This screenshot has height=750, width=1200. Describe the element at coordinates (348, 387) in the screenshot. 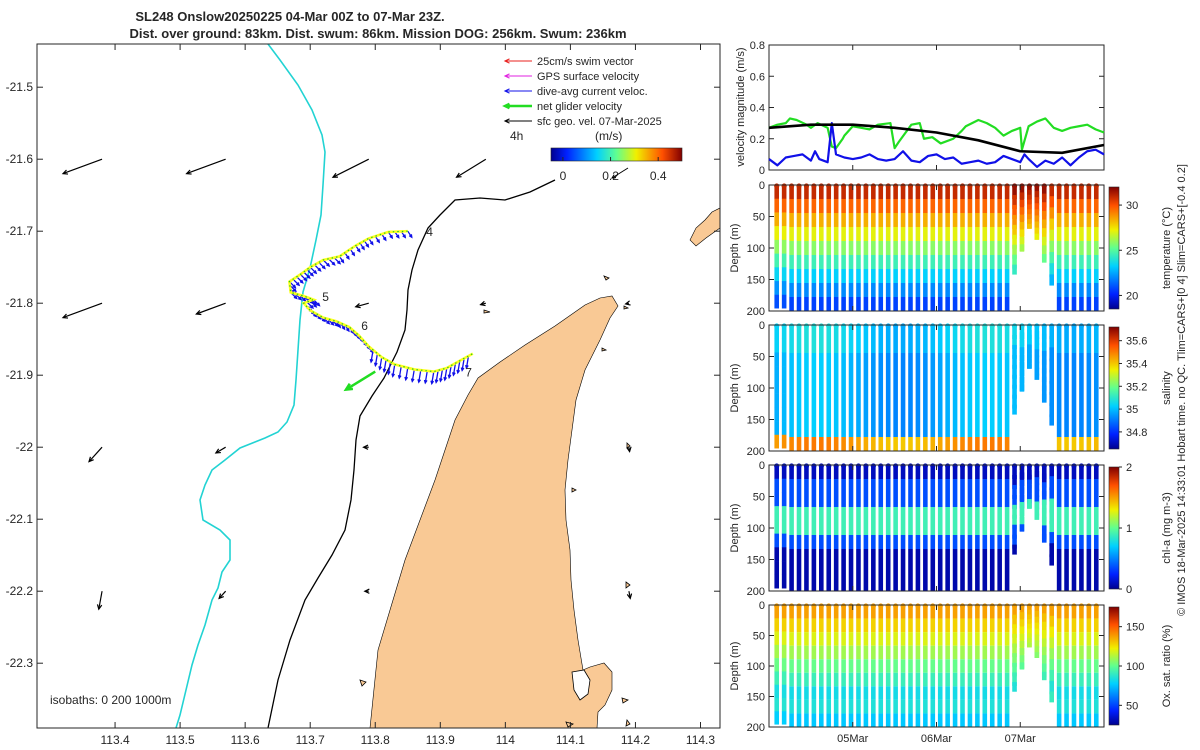

I see `net-velocity-arrow-head` at that location.